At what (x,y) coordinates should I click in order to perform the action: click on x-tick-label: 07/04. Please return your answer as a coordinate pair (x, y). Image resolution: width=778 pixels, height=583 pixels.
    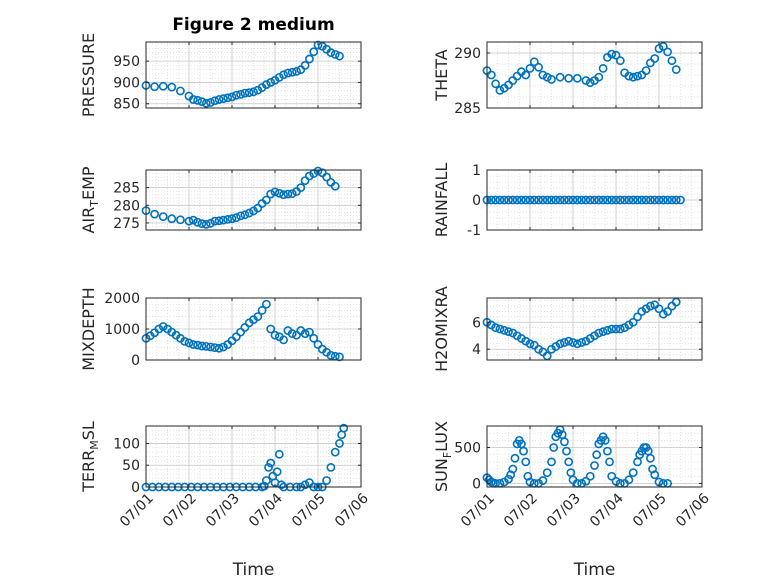
    Looking at the image, I should click on (266, 510).